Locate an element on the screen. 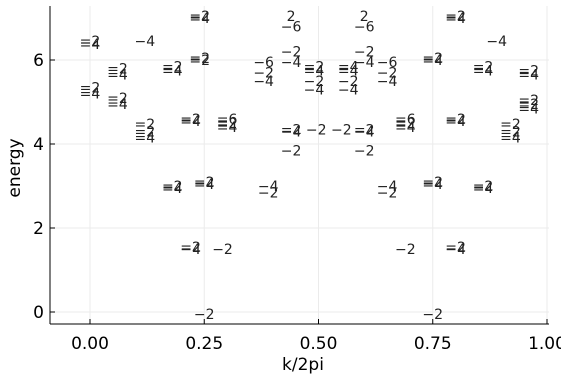  data-point-33: −6 is located at coordinates (263, 63).